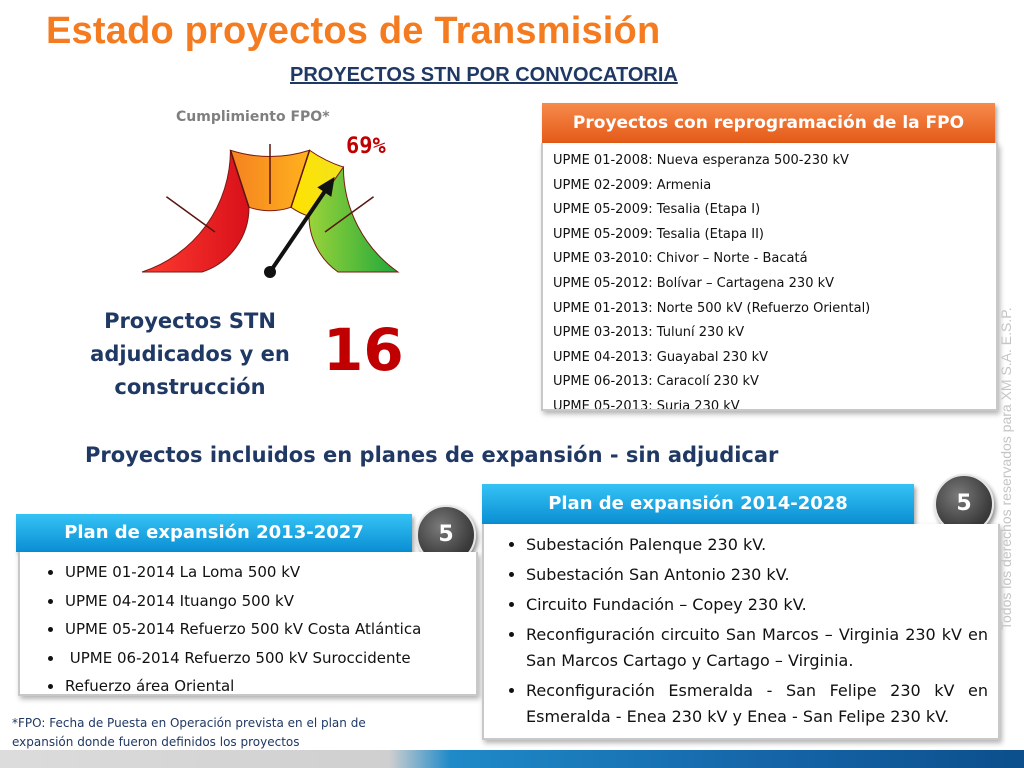 This screenshot has height=768, width=1024. Describe the element at coordinates (326, 186) in the screenshot. I see `gauge-needle-tip` at that location.